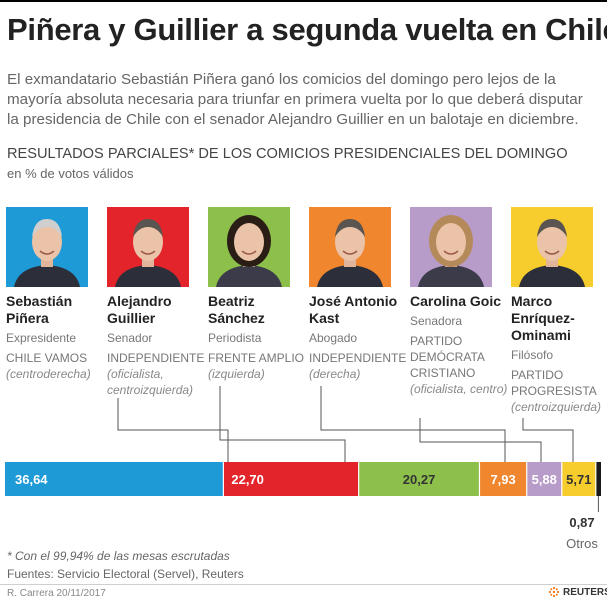 The width and height of the screenshot is (607, 603). What do you see at coordinates (335, 374) in the screenshot?
I see `candidate-ideology: (derecha)` at bounding box center [335, 374].